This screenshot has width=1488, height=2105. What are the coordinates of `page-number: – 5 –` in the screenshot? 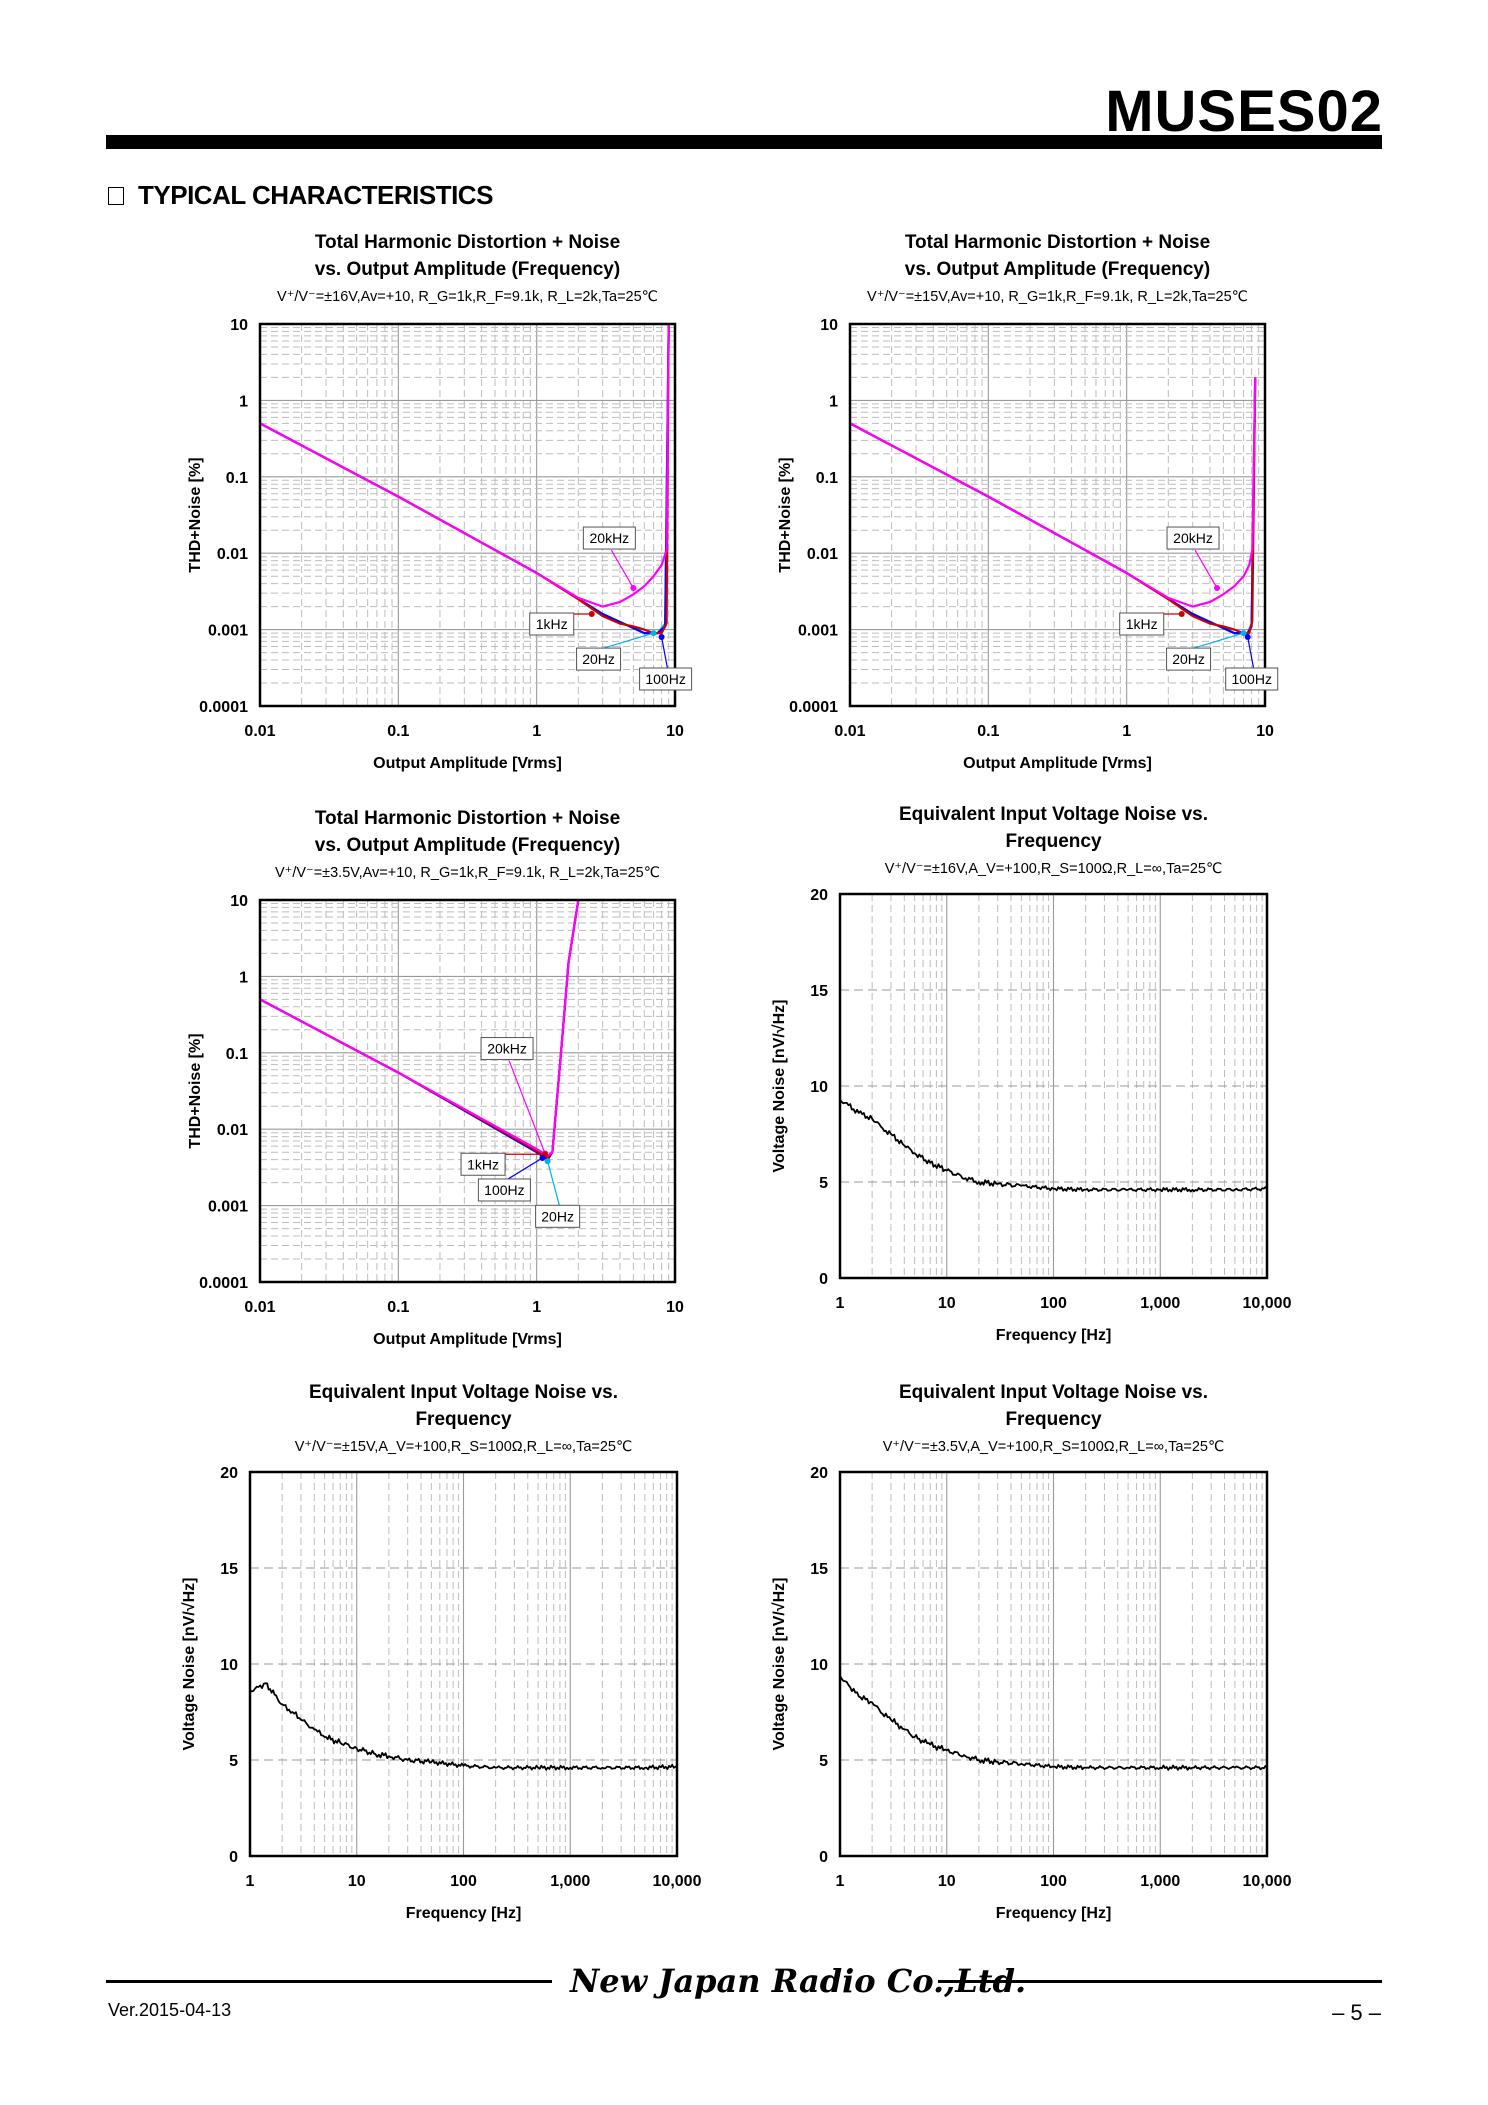 It's located at (1356, 2012).